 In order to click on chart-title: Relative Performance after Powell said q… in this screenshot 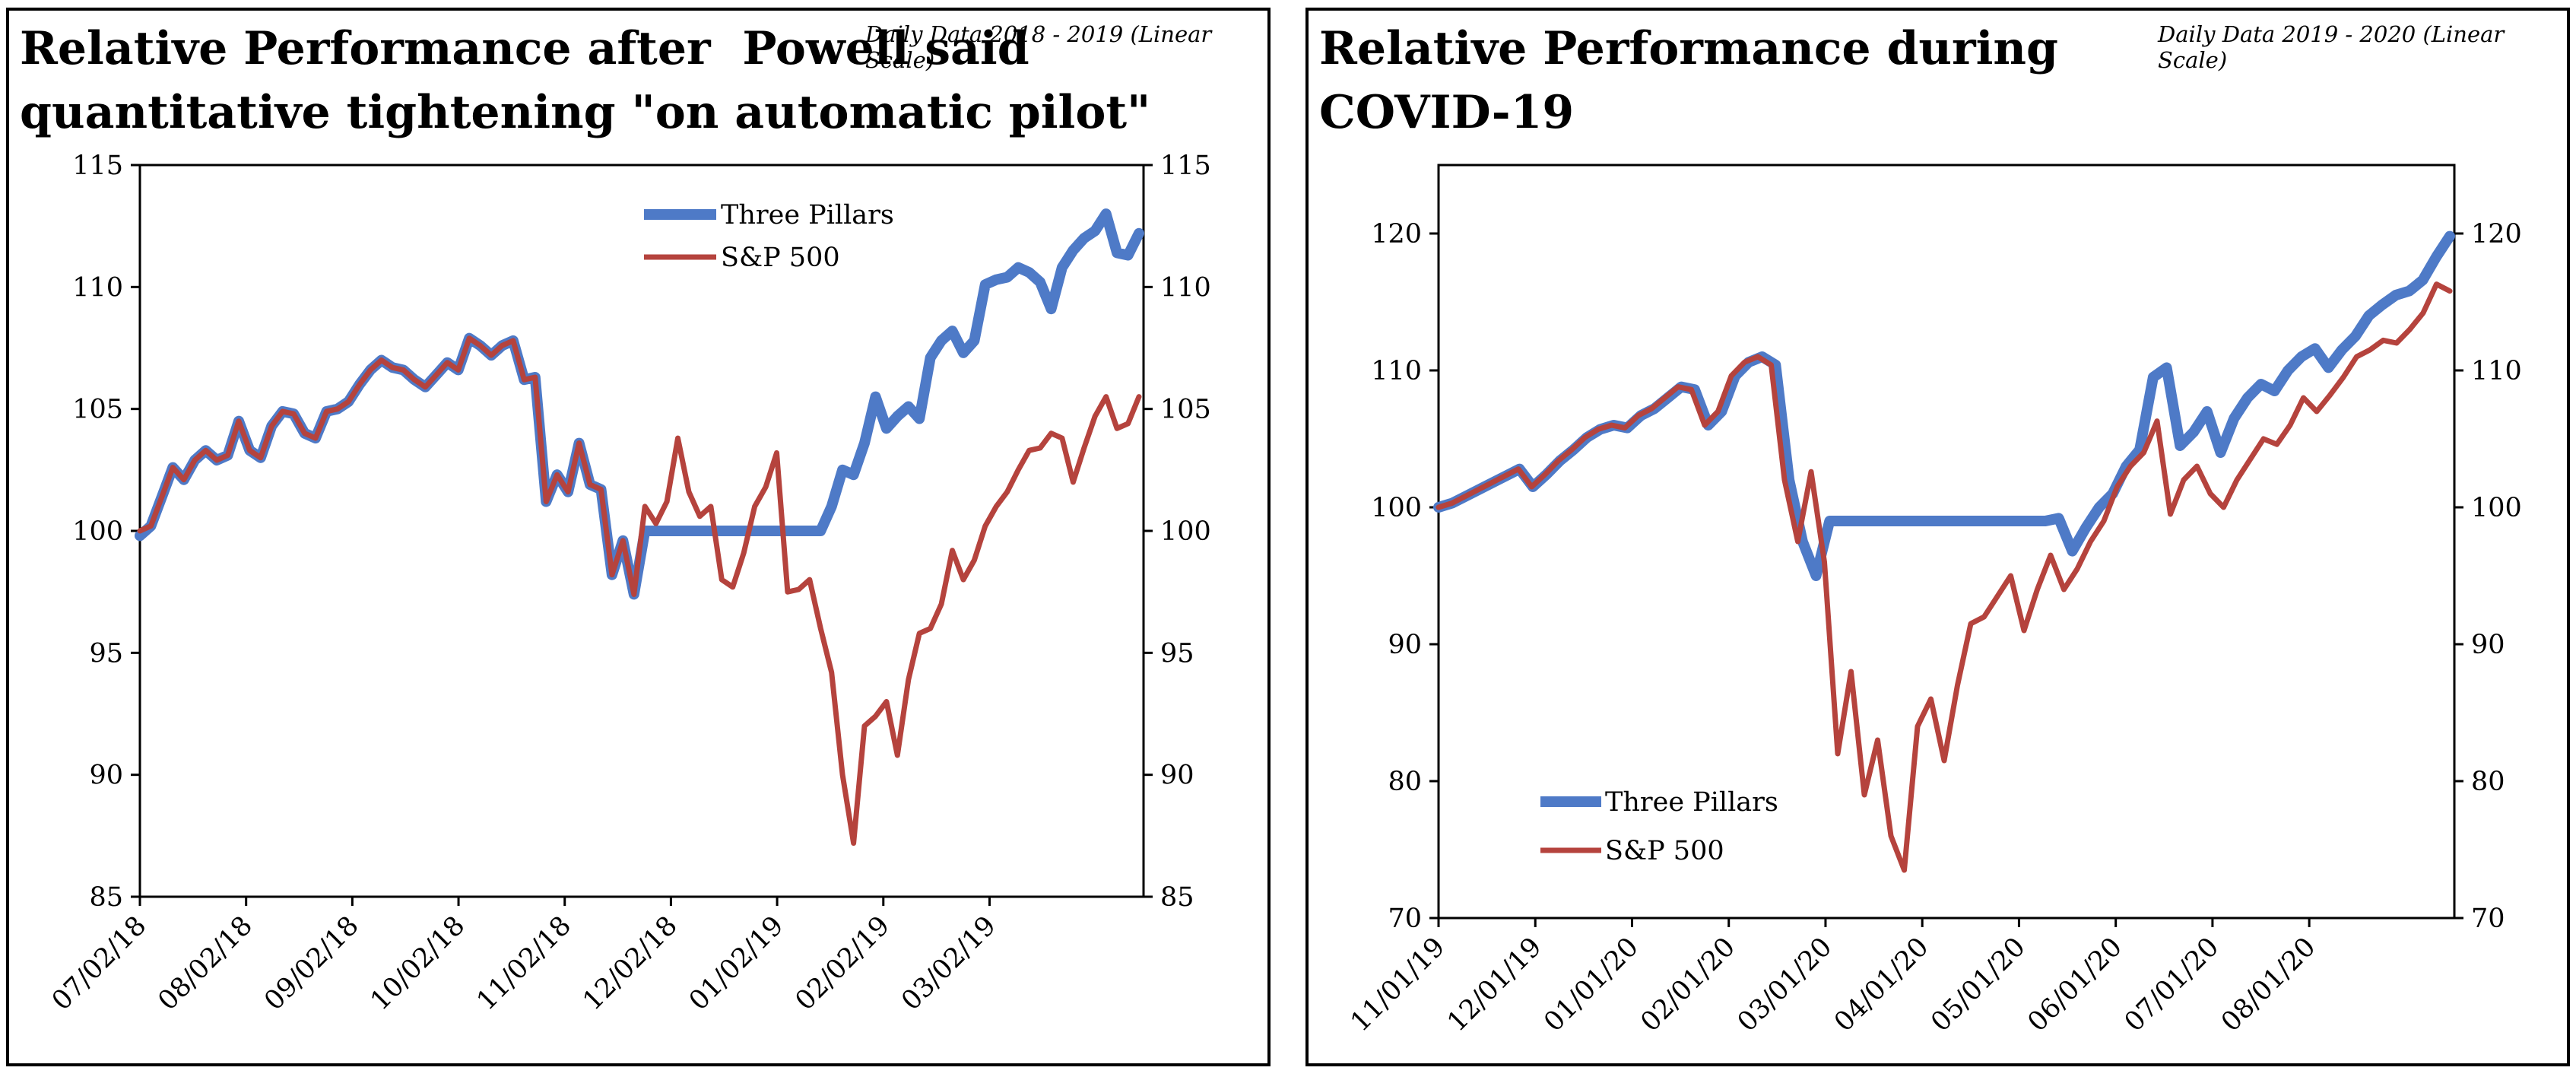, I will do `click(585, 81)`.